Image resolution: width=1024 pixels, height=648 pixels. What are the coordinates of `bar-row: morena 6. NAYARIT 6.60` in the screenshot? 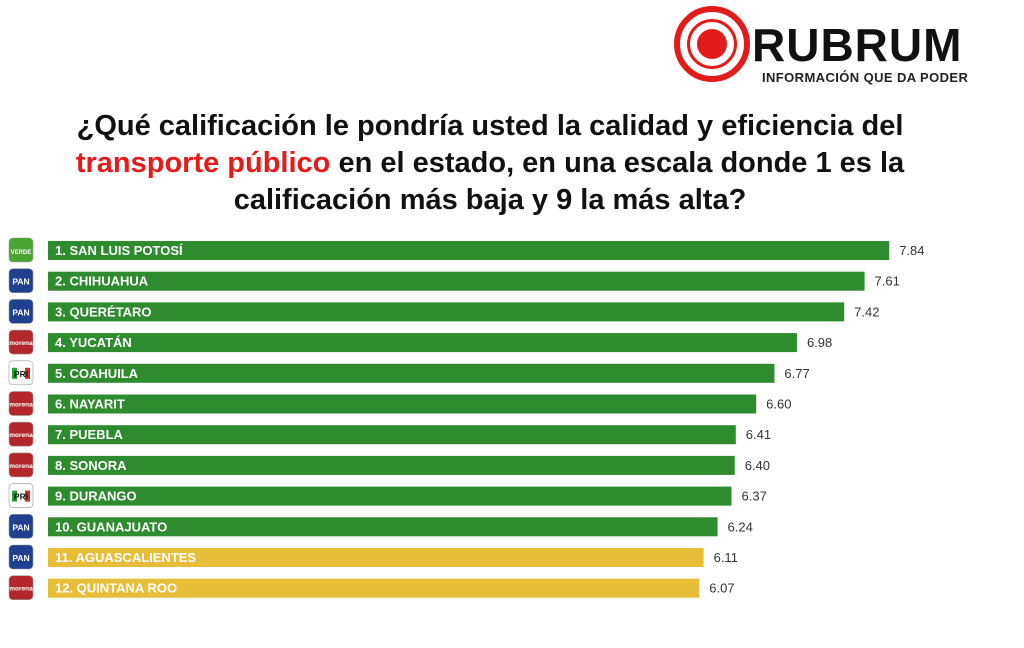 It's located at (399, 403).